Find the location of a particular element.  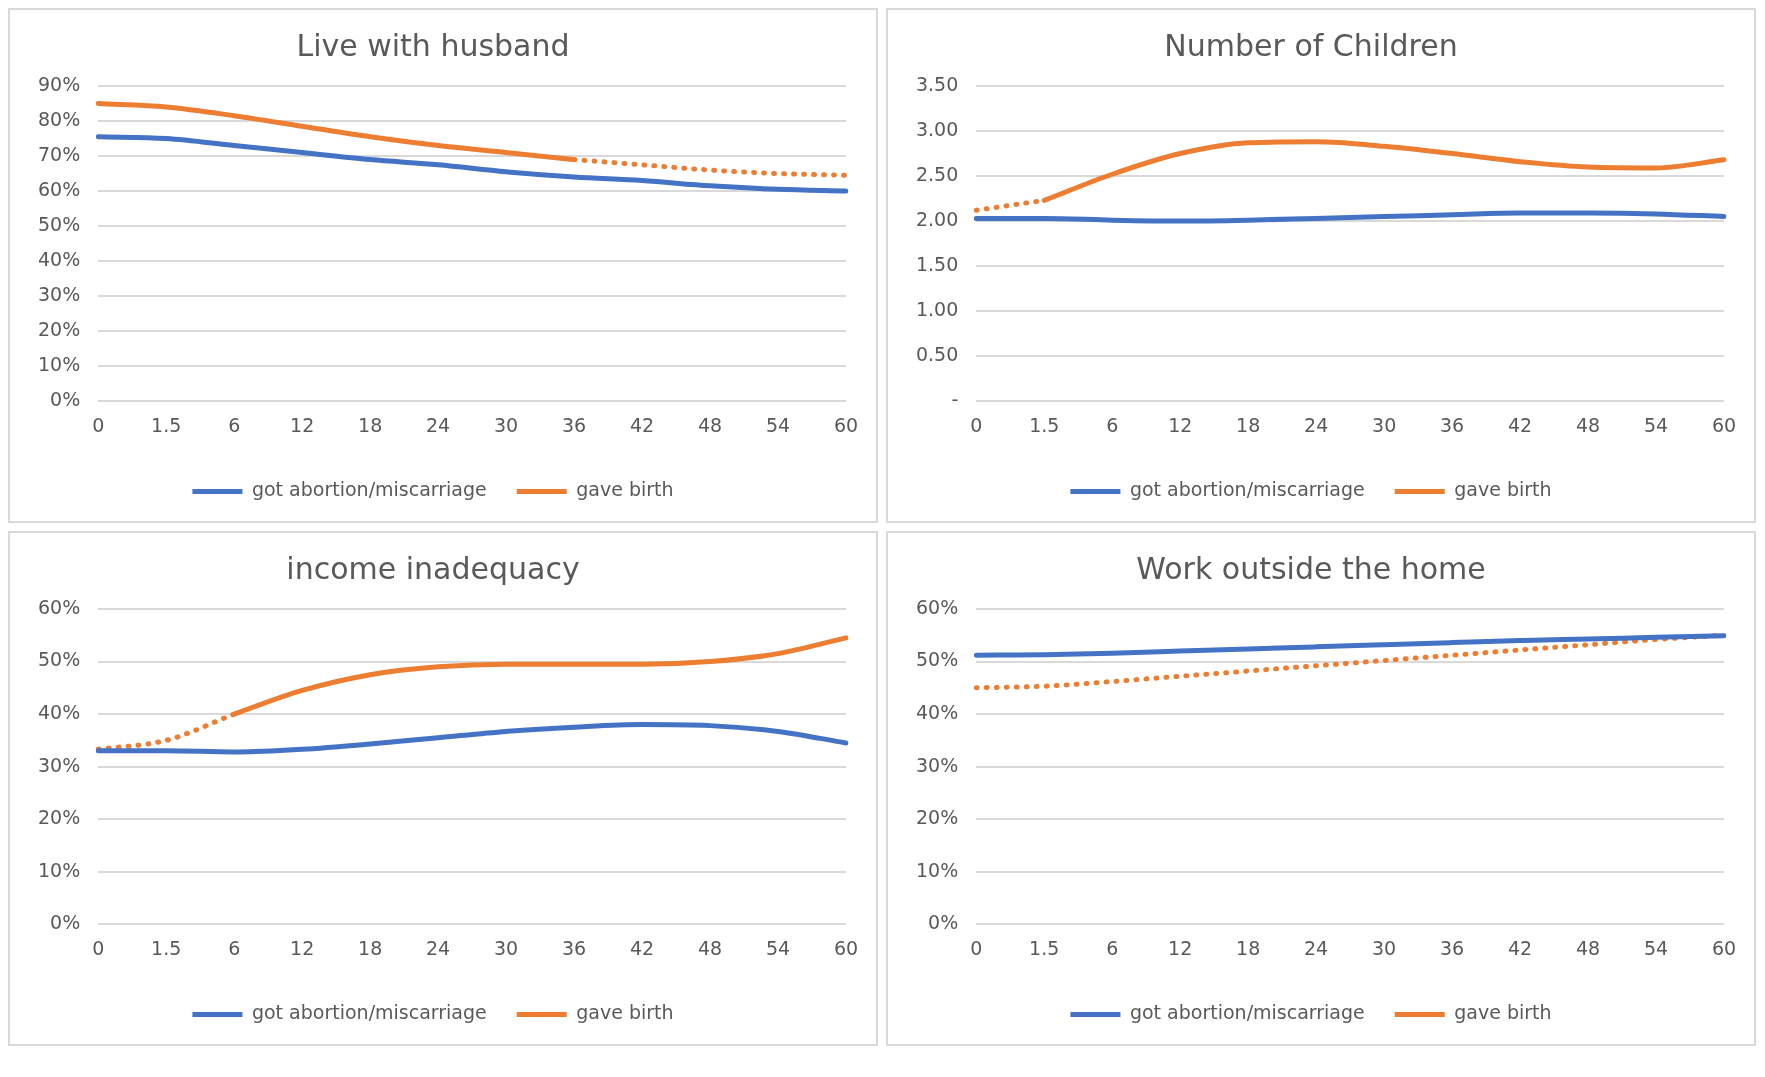

y-tick-label: - is located at coordinates (955, 399).